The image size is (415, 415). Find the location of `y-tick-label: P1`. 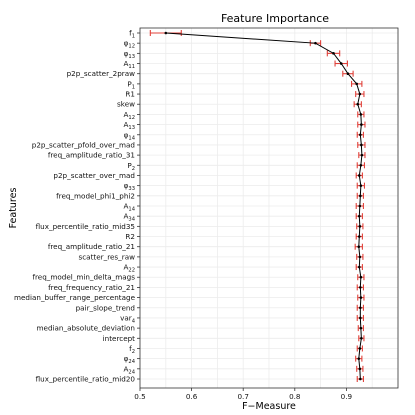

y-tick-label: P1 is located at coordinates (131, 84).